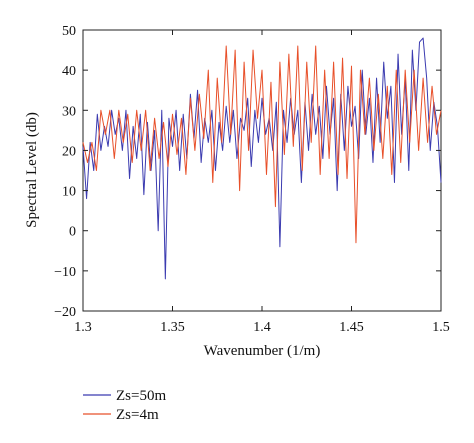 The height and width of the screenshot is (443, 474). I want to click on legend-label-zs-50m: Zs=50m, so click(141, 396).